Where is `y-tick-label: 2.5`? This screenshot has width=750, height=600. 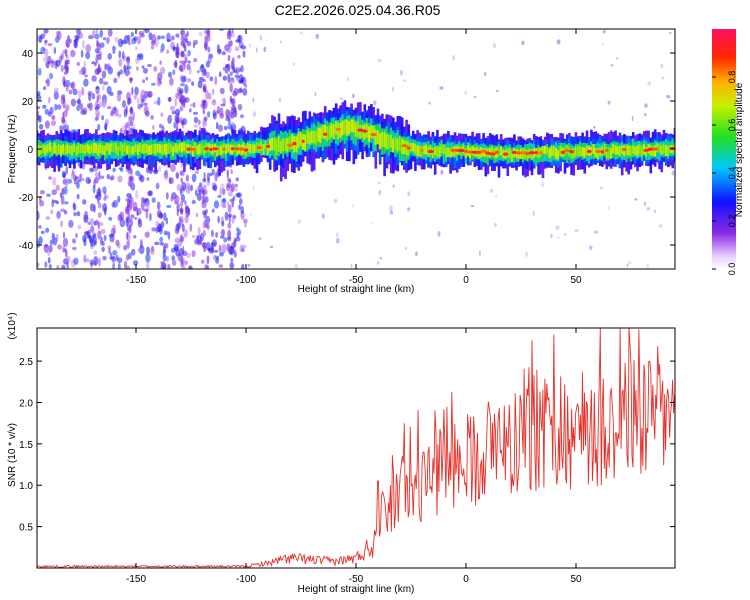 y-tick-label: 2.5 is located at coordinates (26, 362).